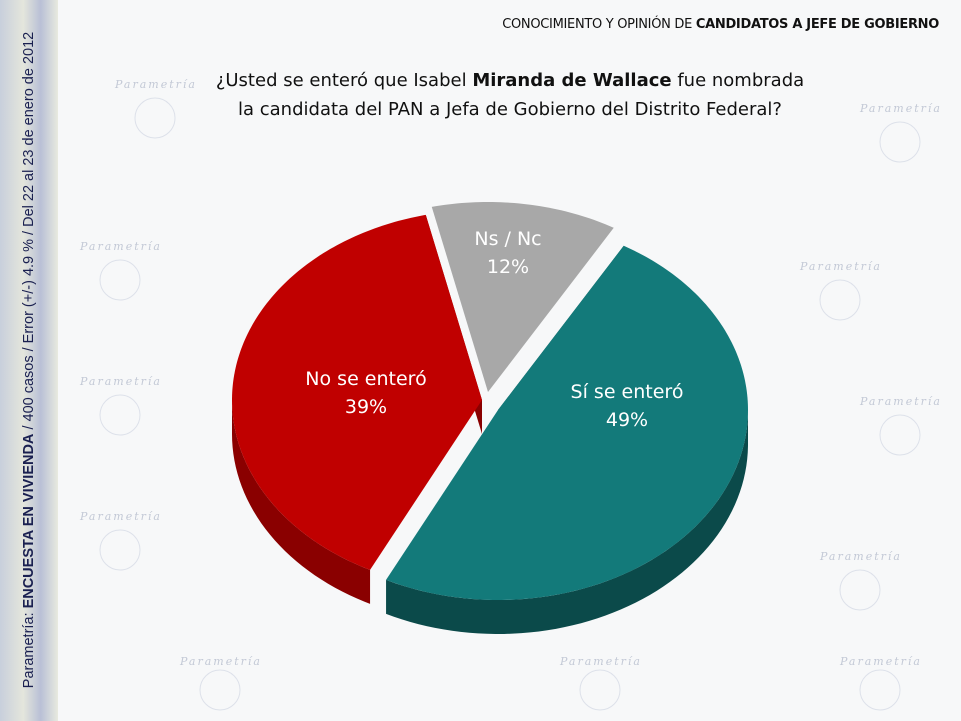  I want to click on question-part2: fue nombrada, so click(738, 80).